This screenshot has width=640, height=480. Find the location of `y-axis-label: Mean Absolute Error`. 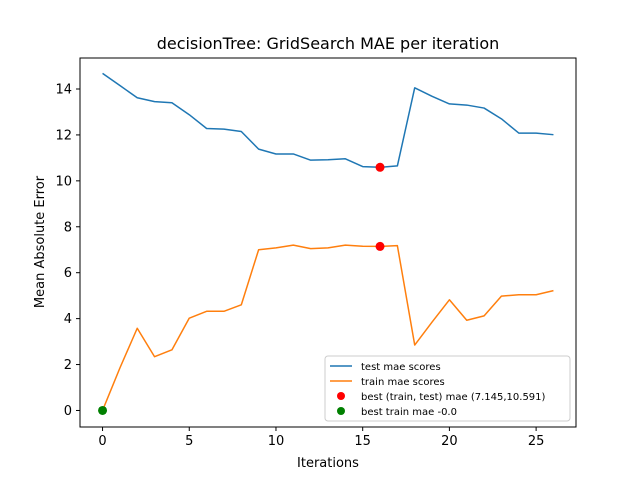

y-axis-label: Mean Absolute Error is located at coordinates (40, 241).